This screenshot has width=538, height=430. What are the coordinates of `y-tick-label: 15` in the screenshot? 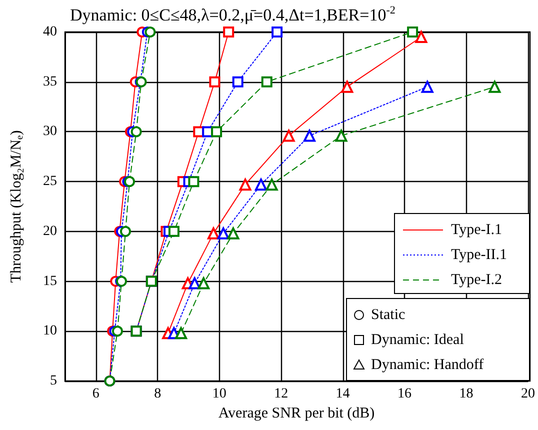 It's located at (50, 281).